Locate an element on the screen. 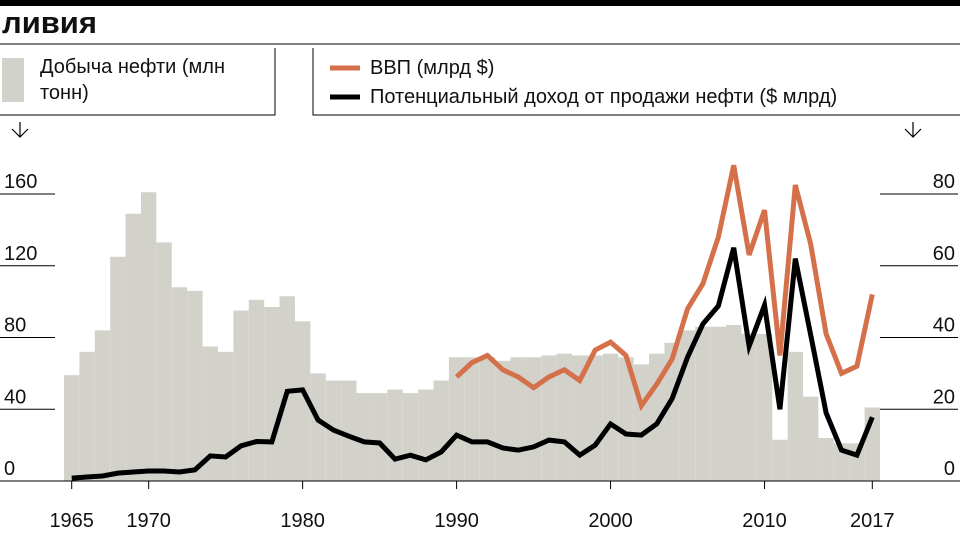 This screenshot has width=960, height=540. chart-title: ливия is located at coordinates (49, 22).